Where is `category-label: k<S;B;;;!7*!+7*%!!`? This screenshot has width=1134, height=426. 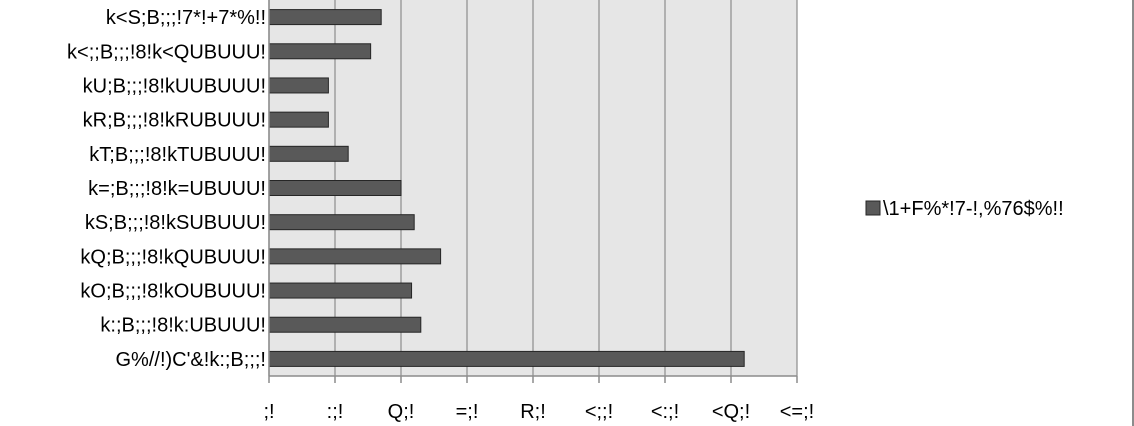
category-label: k<S;B;;;!7*!+7*%!! is located at coordinates (186, 18).